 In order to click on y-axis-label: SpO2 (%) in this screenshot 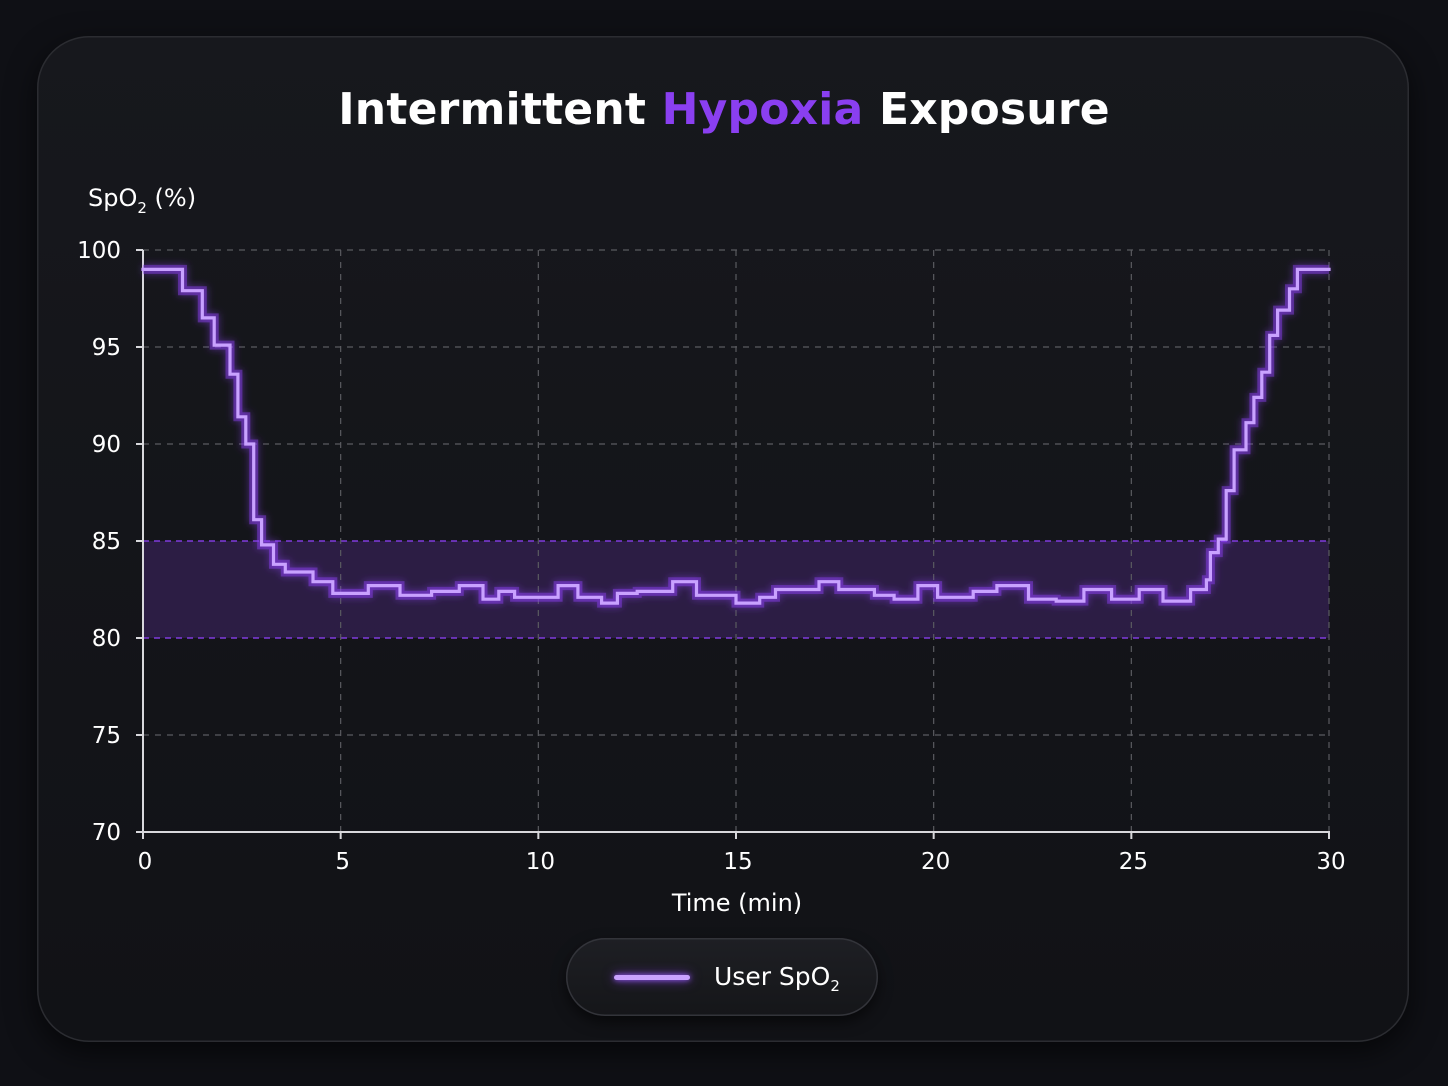, I will do `click(142, 200)`.